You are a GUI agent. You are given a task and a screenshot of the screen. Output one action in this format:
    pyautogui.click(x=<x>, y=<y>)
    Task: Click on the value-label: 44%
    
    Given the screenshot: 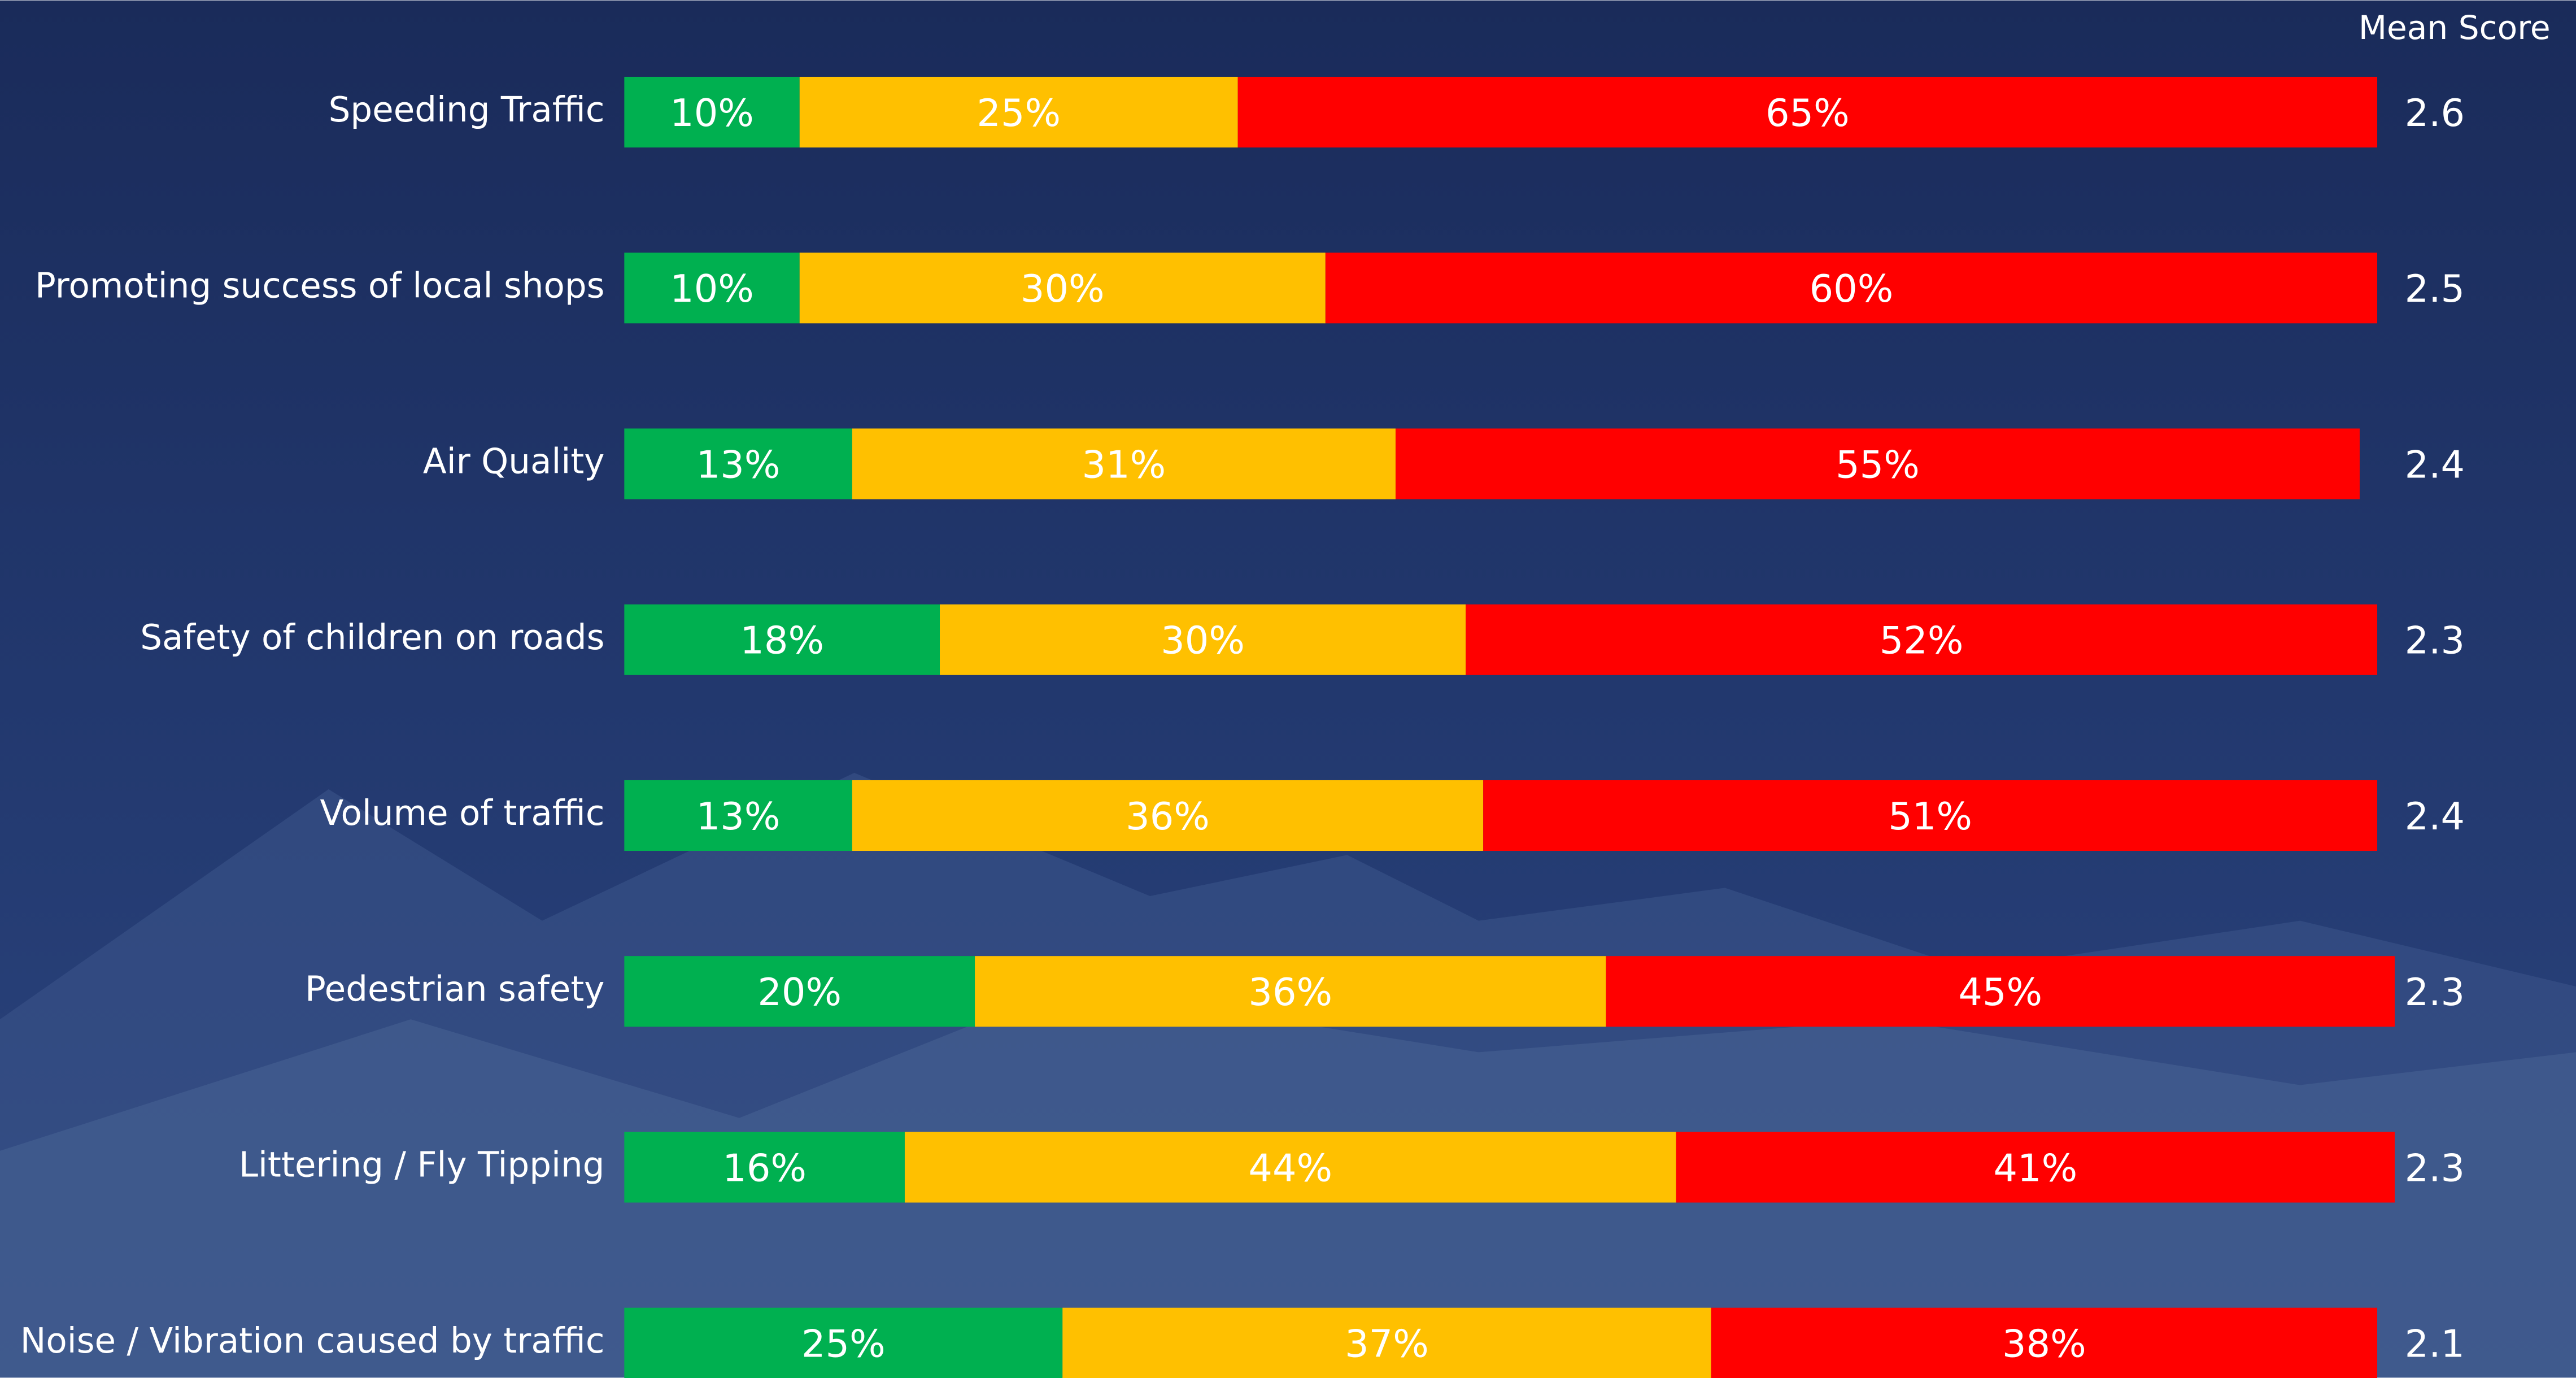 What is the action you would take?
    pyautogui.click(x=1290, y=1168)
    